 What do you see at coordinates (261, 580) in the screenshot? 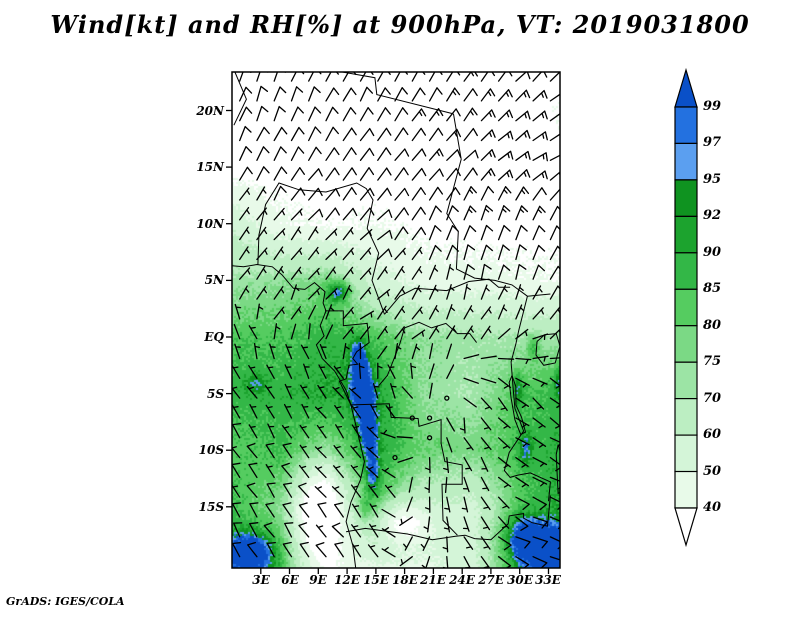
I see `lon-tick-label: 3E` at bounding box center [261, 580].